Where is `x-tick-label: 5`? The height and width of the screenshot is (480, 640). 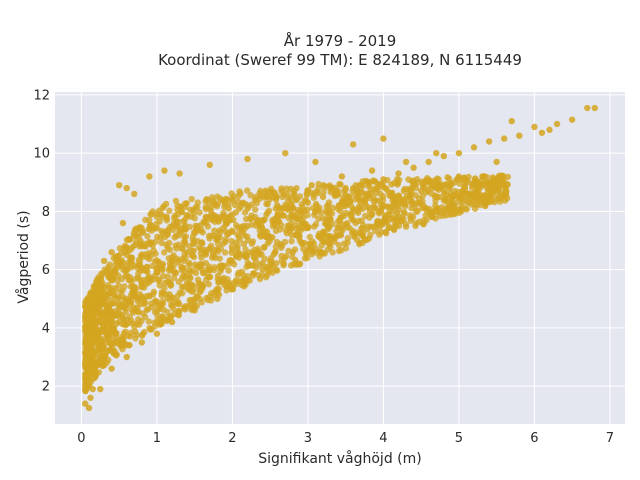 x-tick-label: 5 is located at coordinates (459, 438).